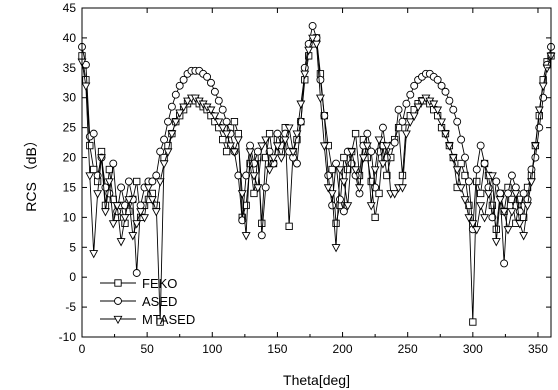 This screenshot has width=558, height=390. I want to click on y-tick-label: 40, so click(70, 38).